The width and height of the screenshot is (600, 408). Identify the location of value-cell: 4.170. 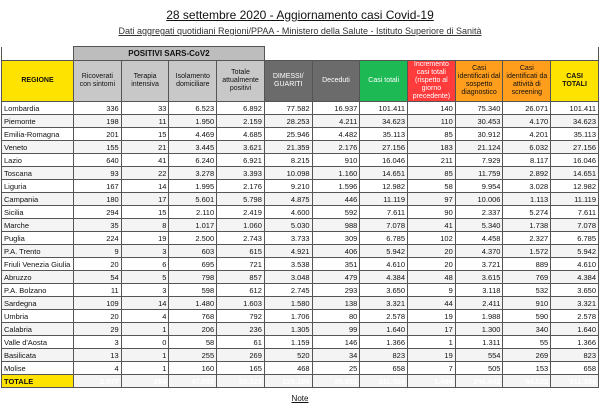
(527, 121).